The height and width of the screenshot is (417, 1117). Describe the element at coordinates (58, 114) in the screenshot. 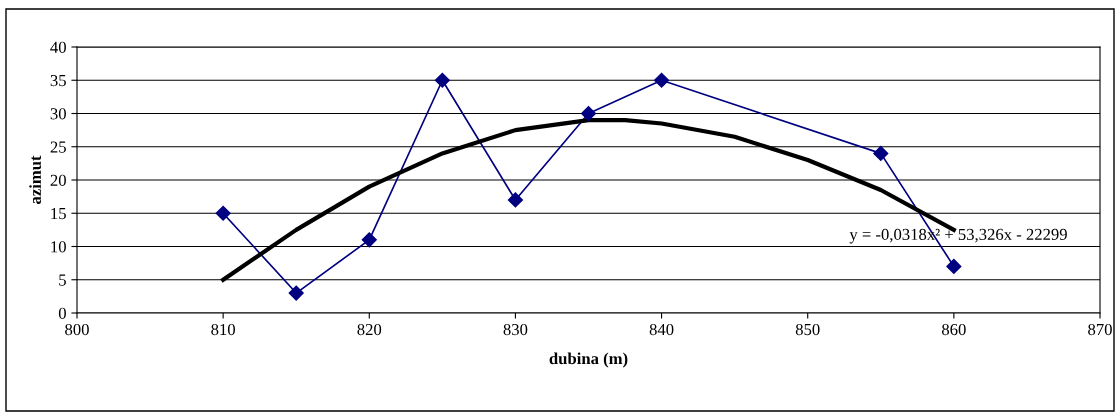

I see `y-tick-label: 30` at that location.